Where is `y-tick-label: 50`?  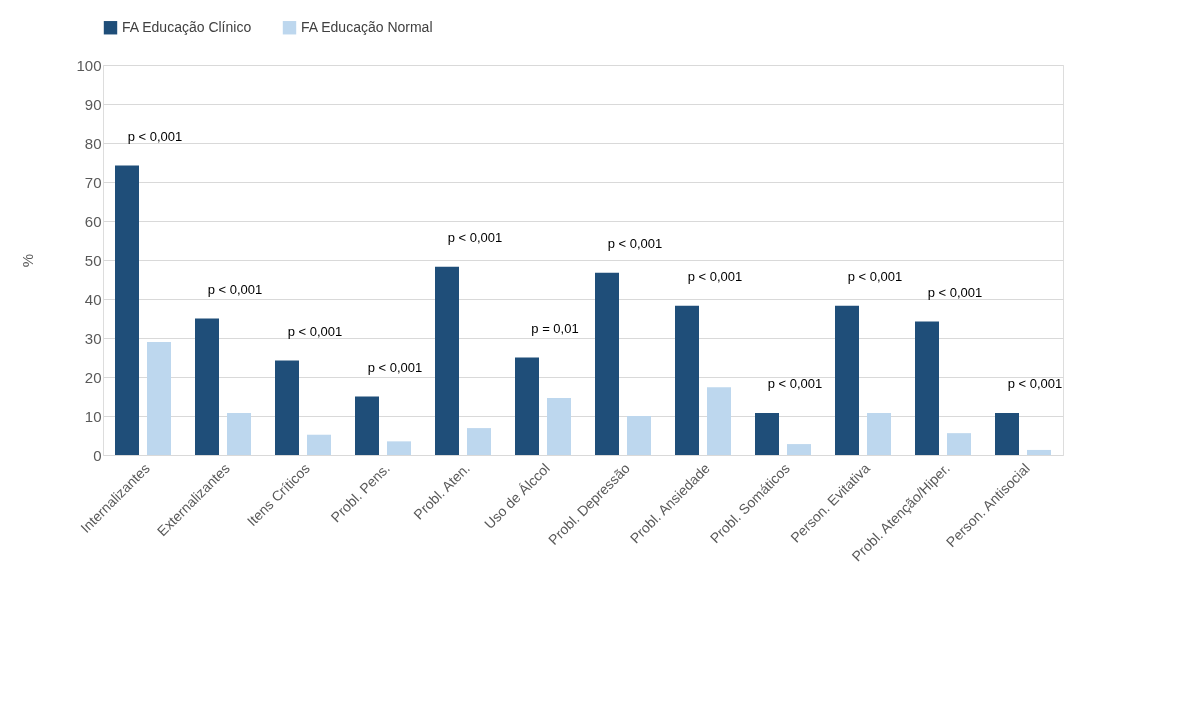 y-tick-label: 50 is located at coordinates (93, 260).